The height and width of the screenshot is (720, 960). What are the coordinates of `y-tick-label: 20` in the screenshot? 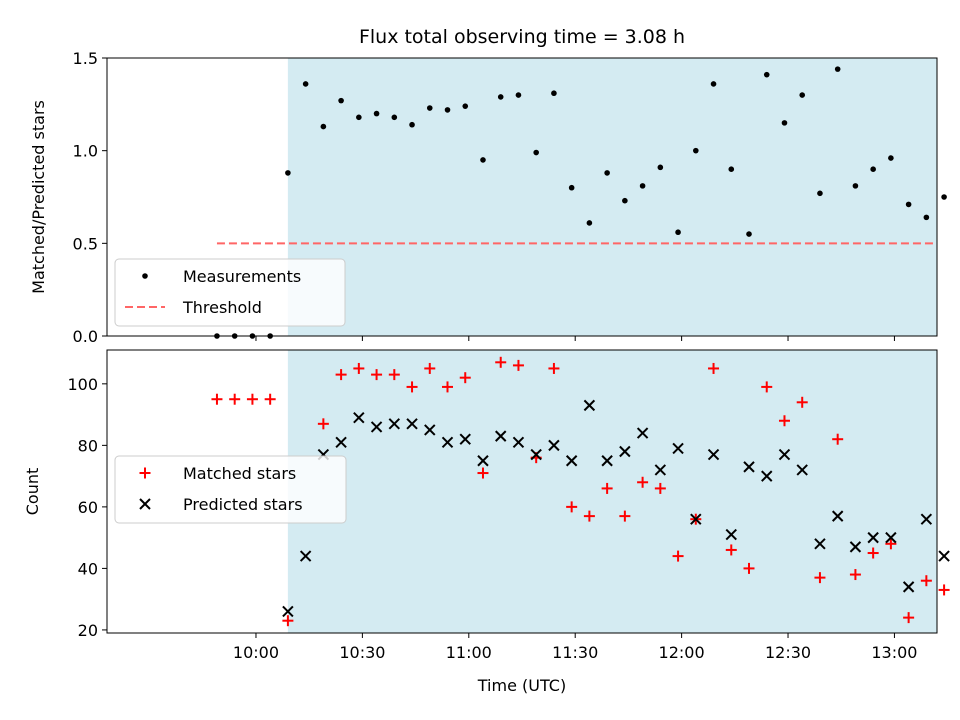 It's located at (88, 630).